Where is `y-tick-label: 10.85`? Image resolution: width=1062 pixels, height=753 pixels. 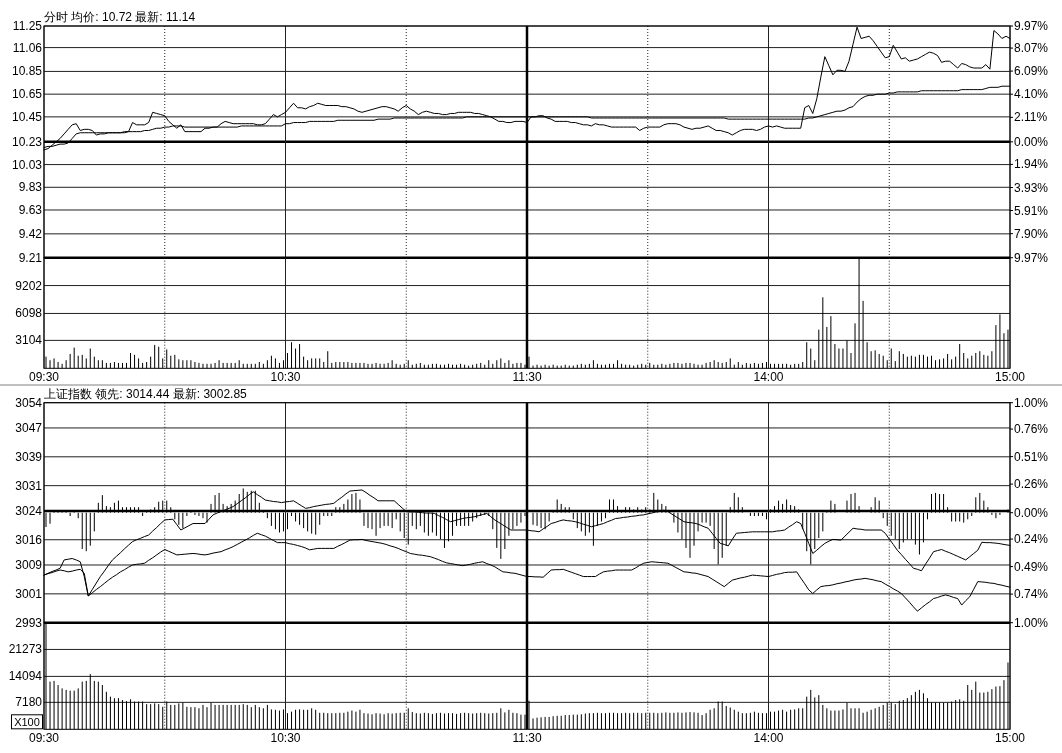 y-tick-label: 10.85 is located at coordinates (27, 71).